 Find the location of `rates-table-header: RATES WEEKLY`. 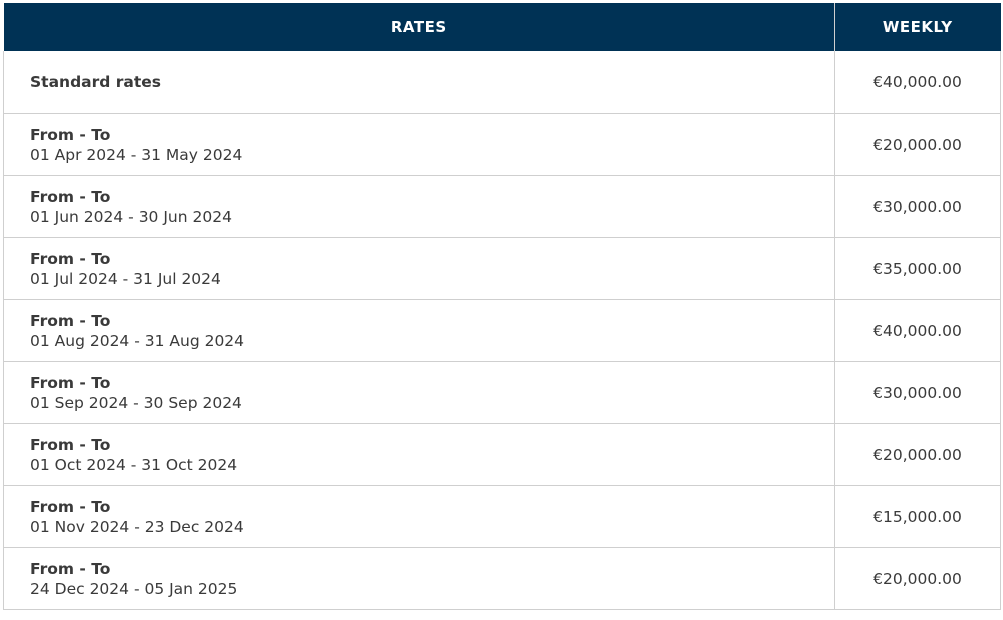

rates-table-header: RATES WEEKLY is located at coordinates (502, 27).